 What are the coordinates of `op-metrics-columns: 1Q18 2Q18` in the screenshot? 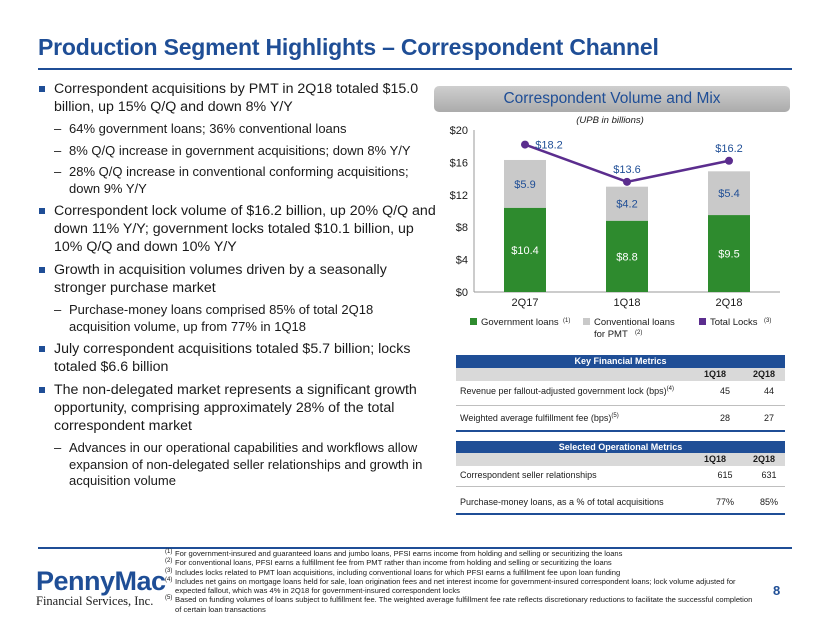 It's located at (620, 459).